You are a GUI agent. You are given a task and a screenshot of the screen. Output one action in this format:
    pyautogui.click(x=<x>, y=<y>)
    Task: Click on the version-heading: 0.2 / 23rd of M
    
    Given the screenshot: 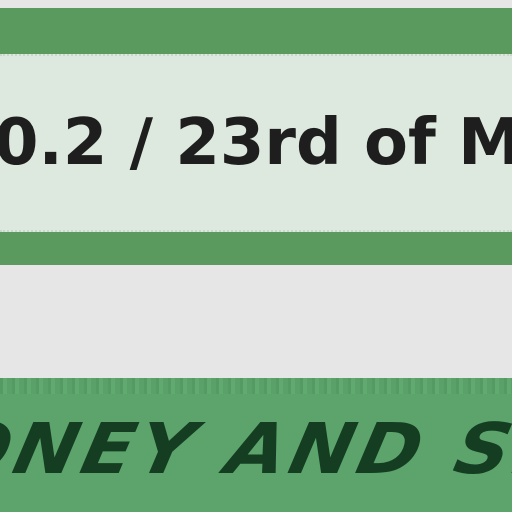 What is the action you would take?
    pyautogui.click(x=256, y=143)
    